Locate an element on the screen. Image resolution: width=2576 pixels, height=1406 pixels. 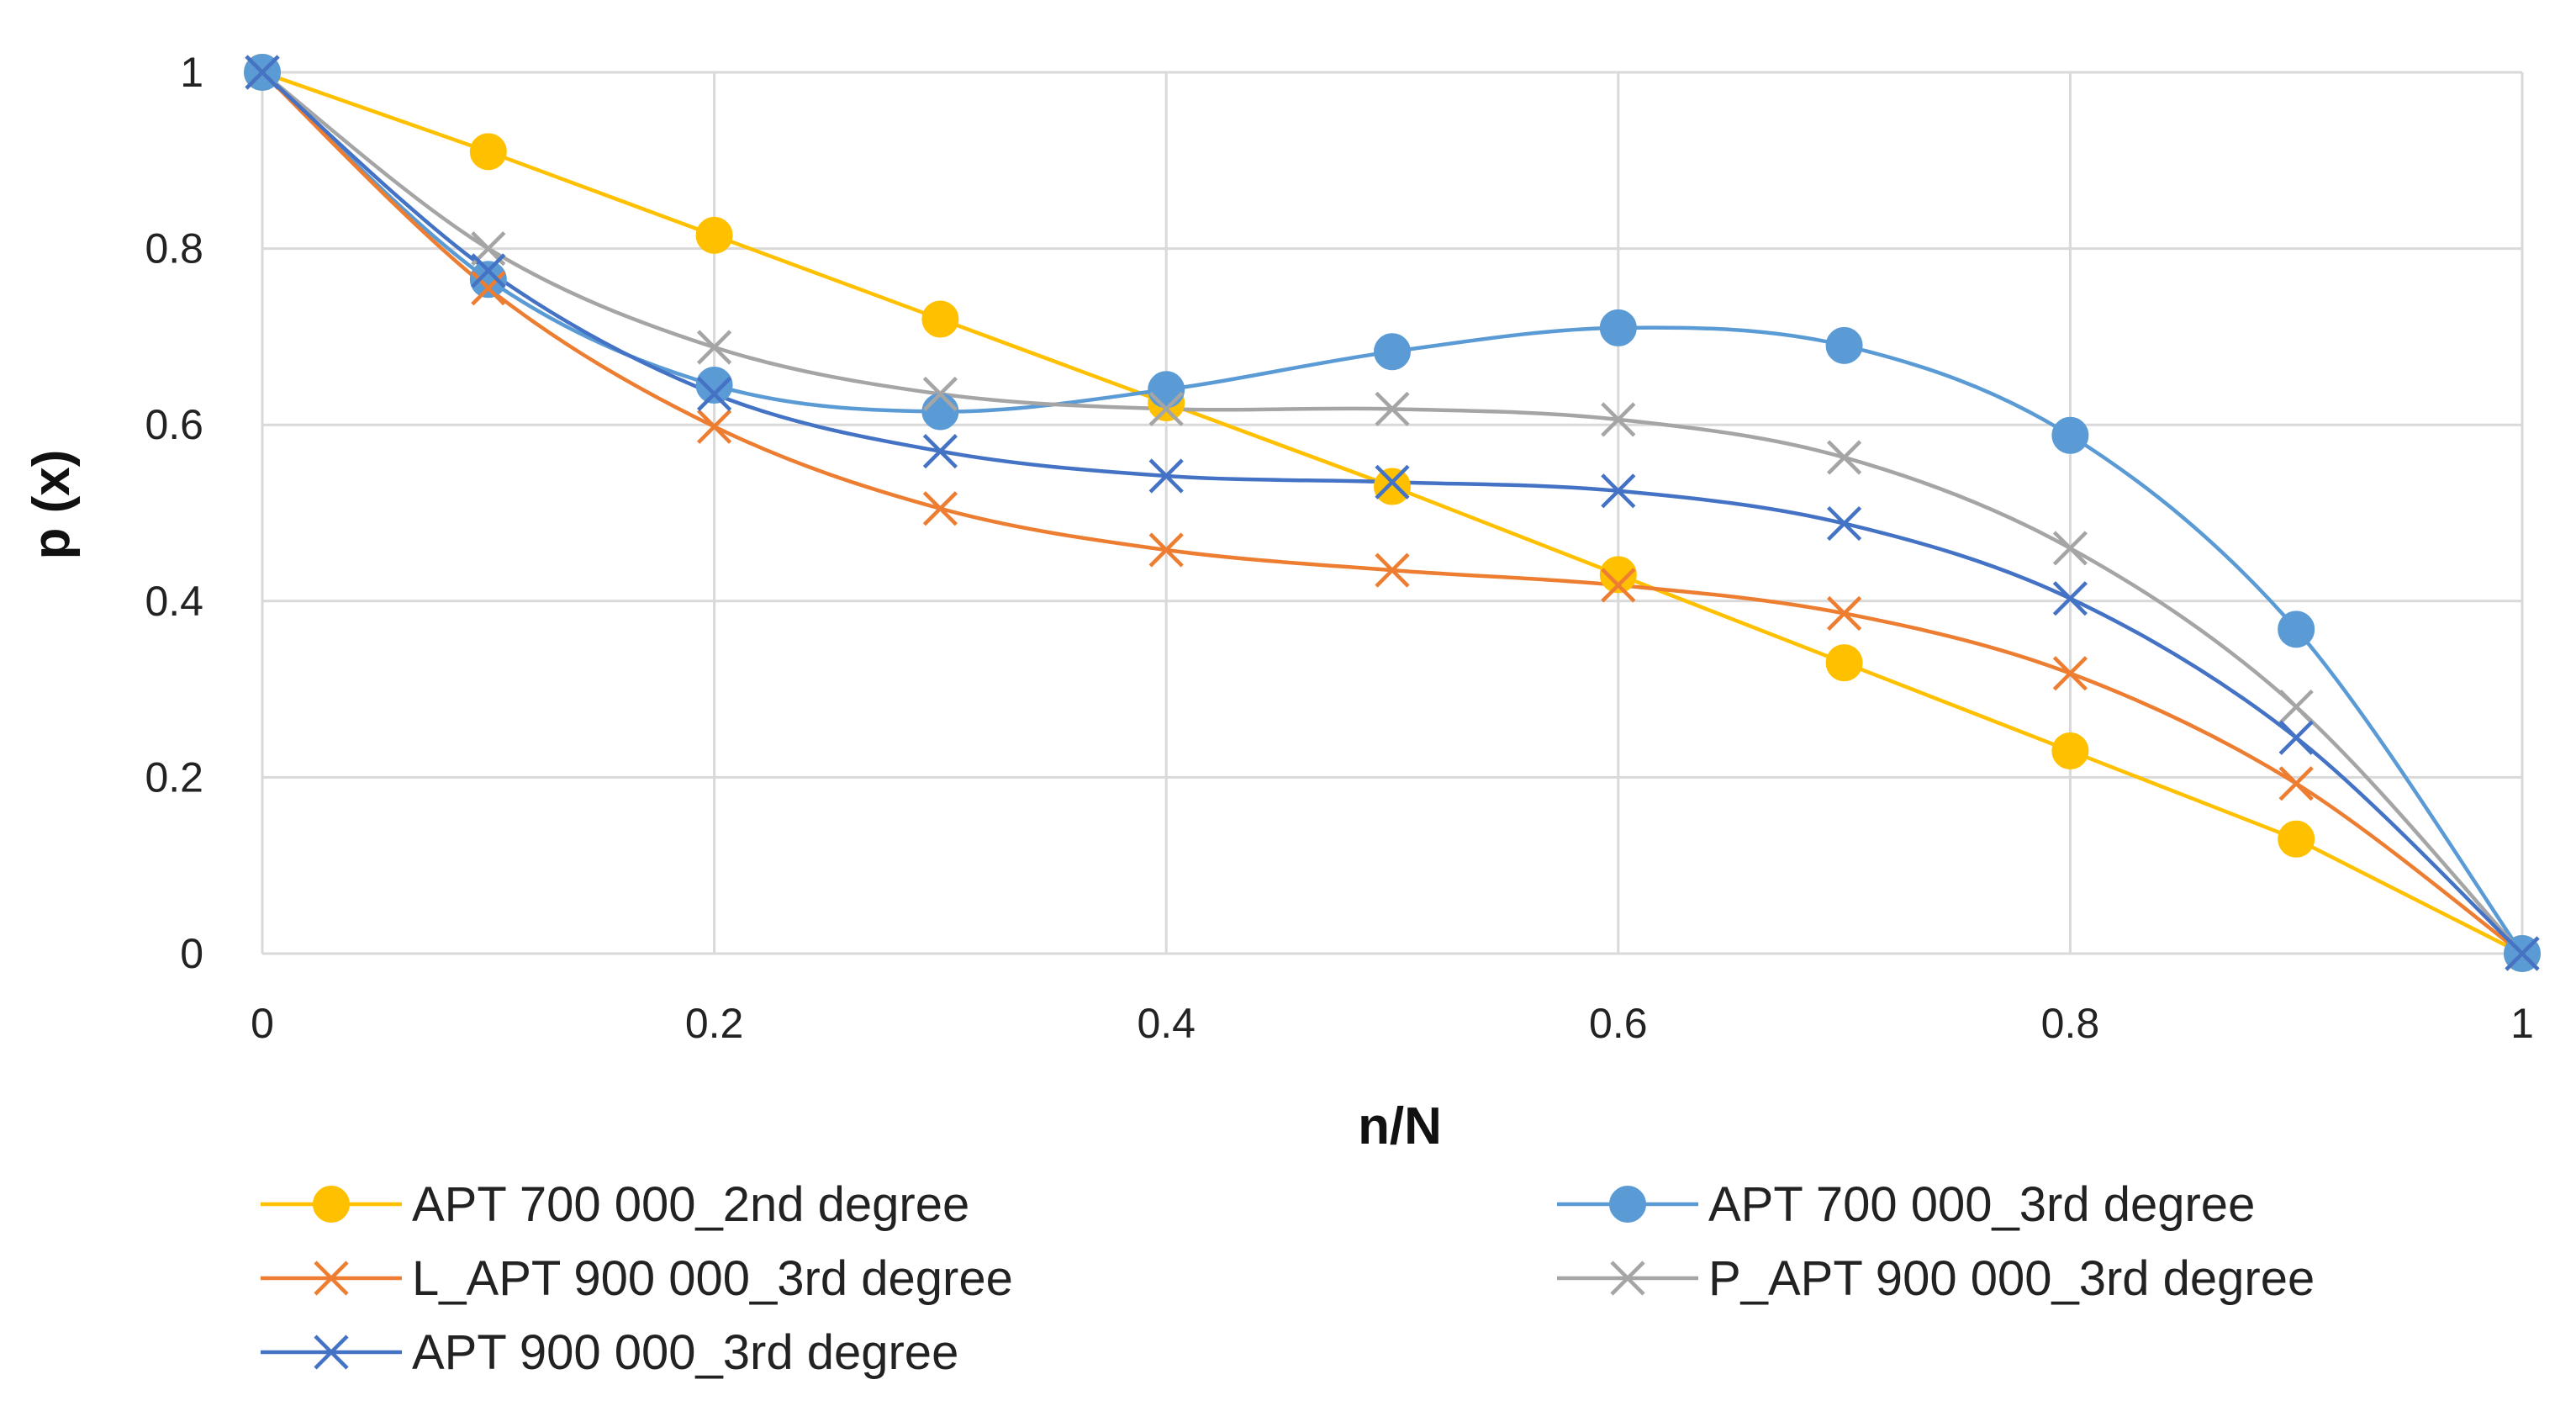
y-tick-label: 0 is located at coordinates (191, 953).